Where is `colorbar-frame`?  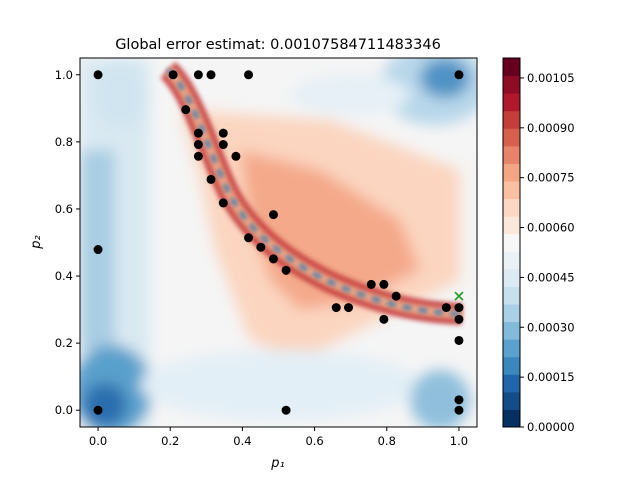
colorbar-frame is located at coordinates (511, 242).